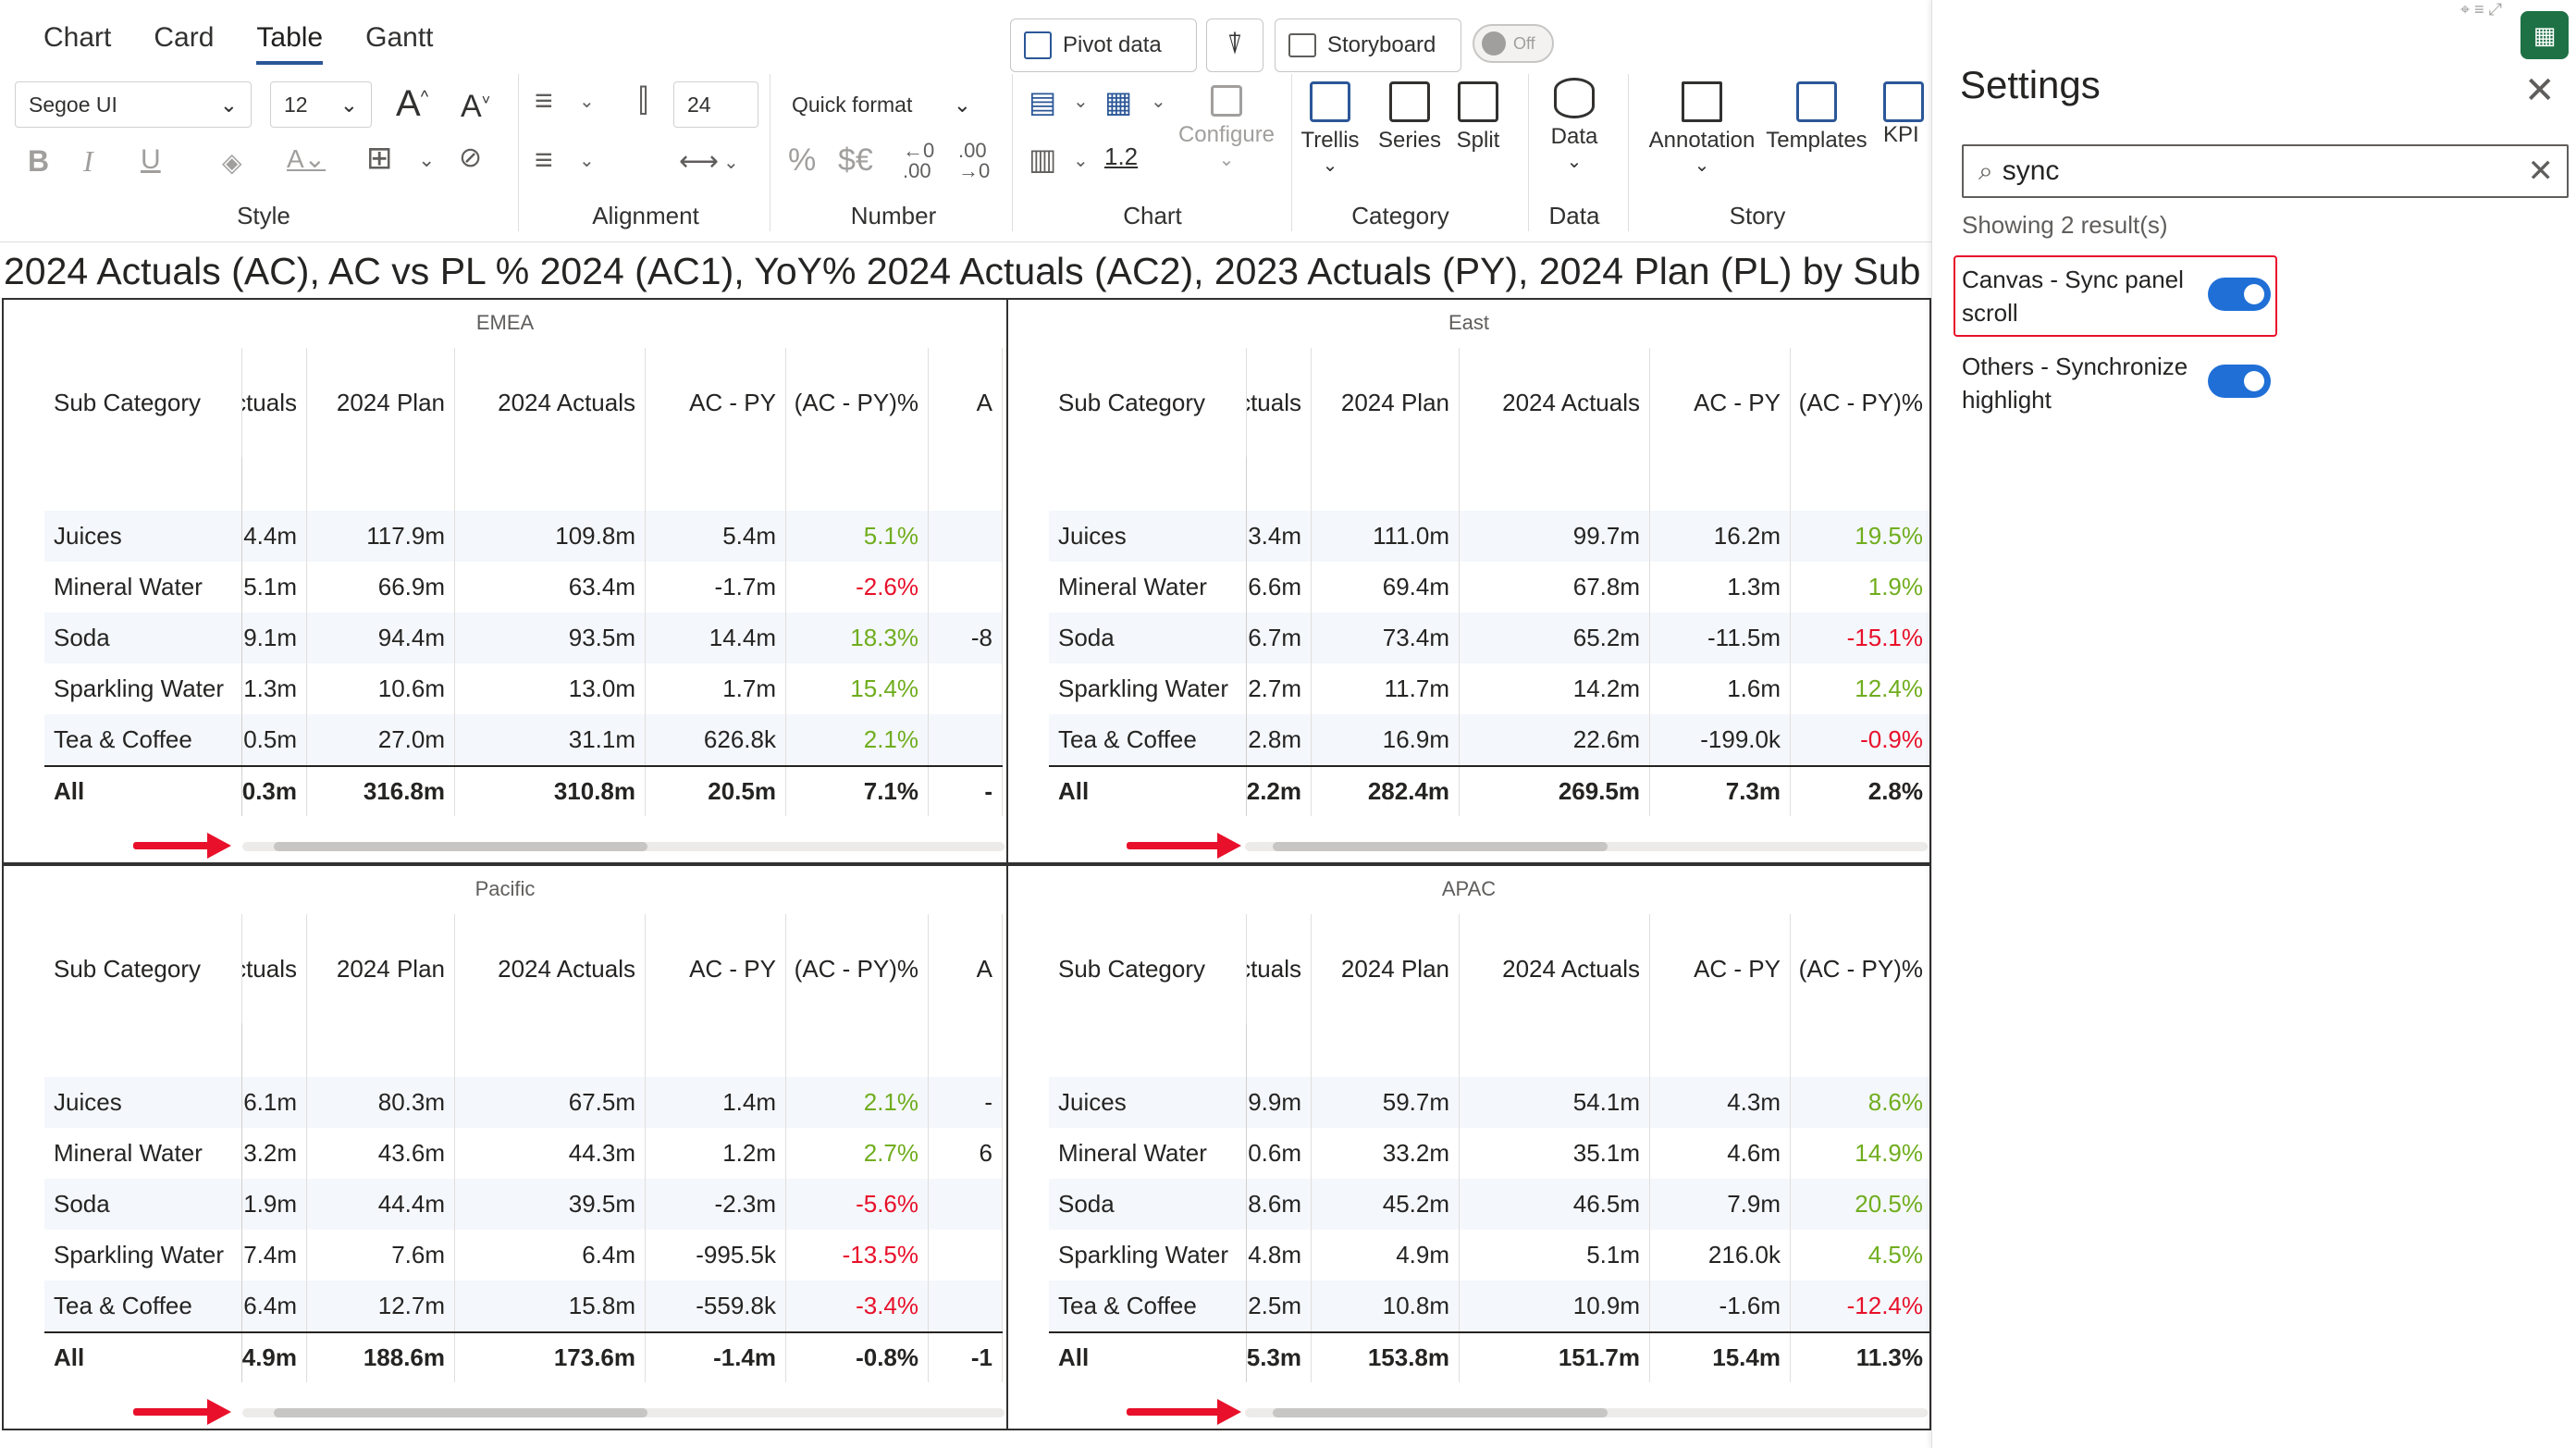 The image size is (2576, 1448). What do you see at coordinates (523, 638) in the screenshot?
I see `table-row: Soda 9.1m 94.4m 93.5m 14.4m 18.3% -8` at bounding box center [523, 638].